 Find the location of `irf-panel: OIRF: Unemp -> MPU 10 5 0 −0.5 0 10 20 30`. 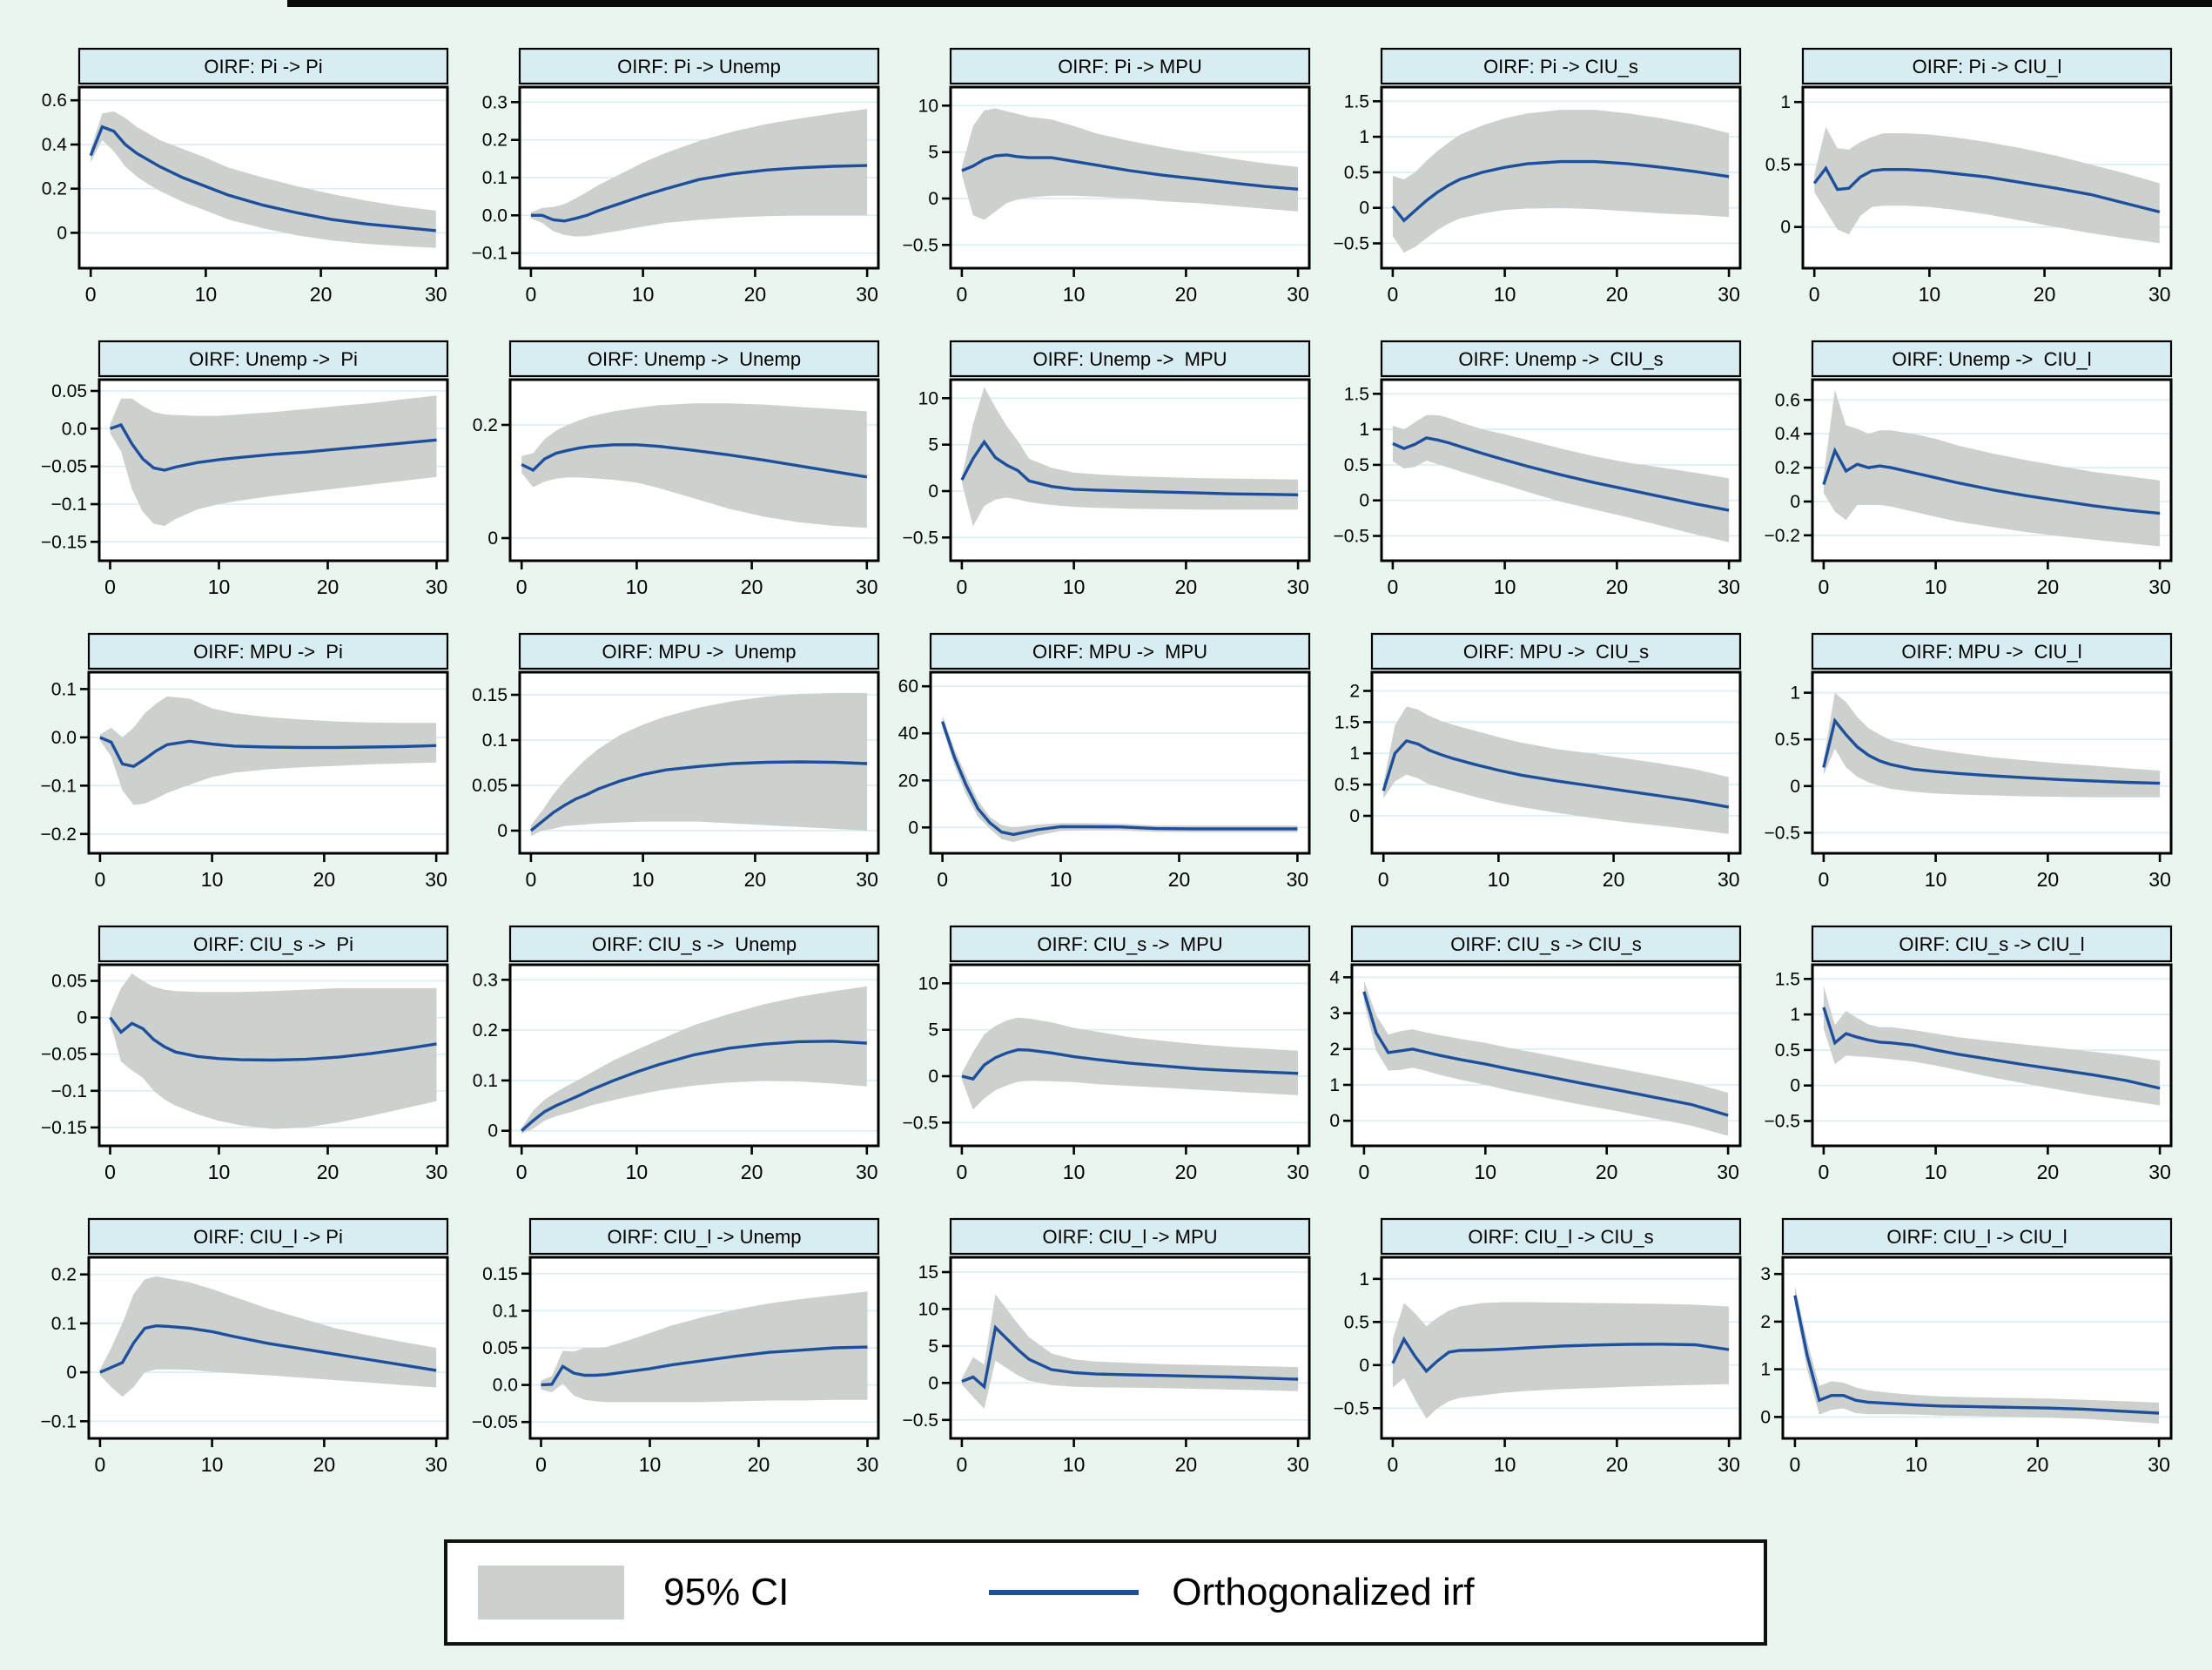

irf-panel: OIRF: Unemp -> MPU 10 5 0 −0.5 0 10 20 30 is located at coordinates (1105, 470).